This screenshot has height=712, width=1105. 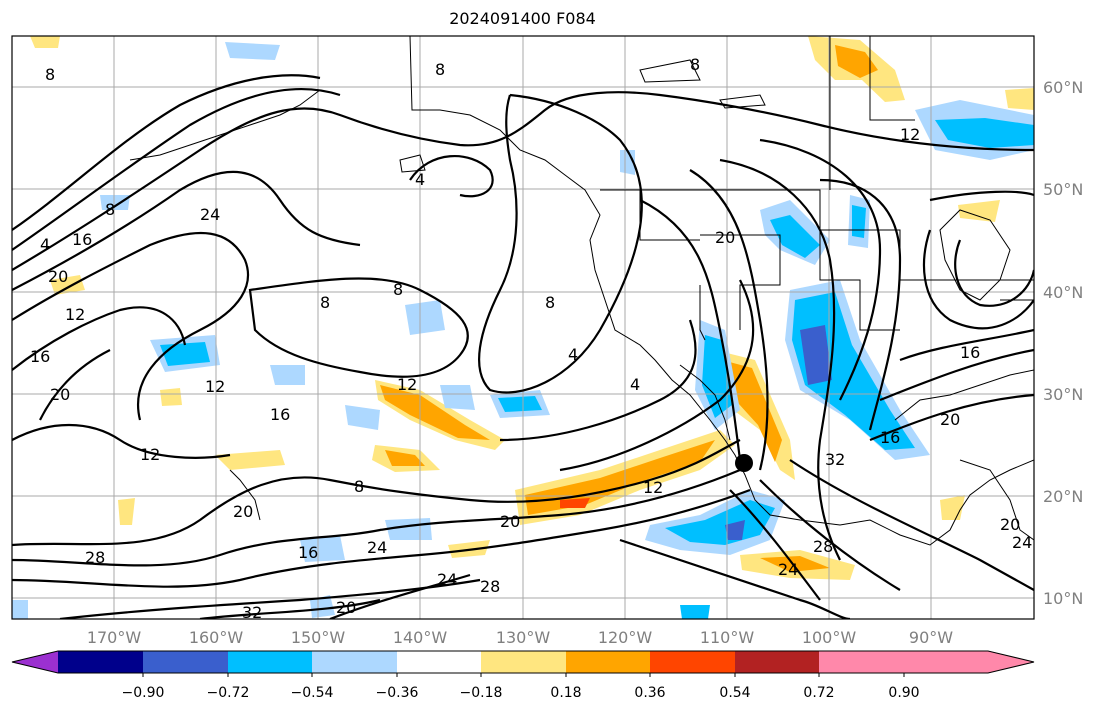 What do you see at coordinates (727, 637) in the screenshot?
I see `lon-label: 110°W` at bounding box center [727, 637].